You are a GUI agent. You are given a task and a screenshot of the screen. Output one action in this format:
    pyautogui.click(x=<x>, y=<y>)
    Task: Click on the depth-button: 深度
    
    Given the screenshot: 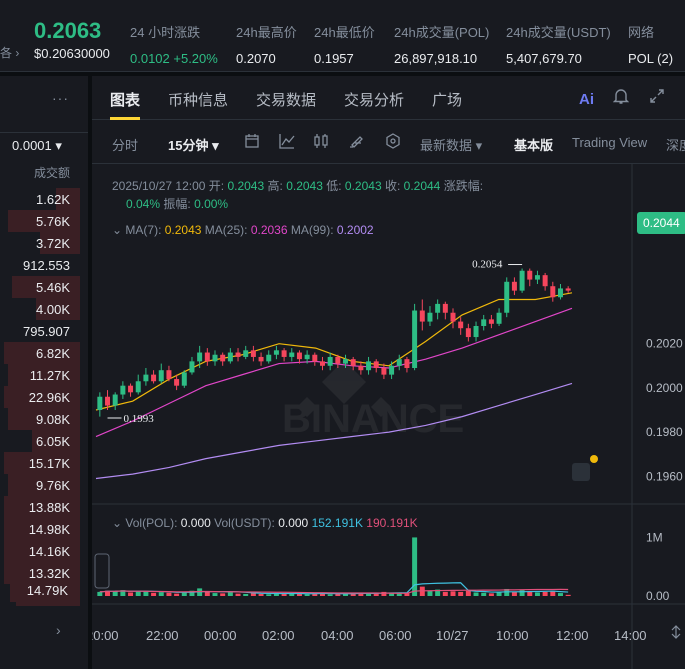 What is the action you would take?
    pyautogui.click(x=675, y=145)
    